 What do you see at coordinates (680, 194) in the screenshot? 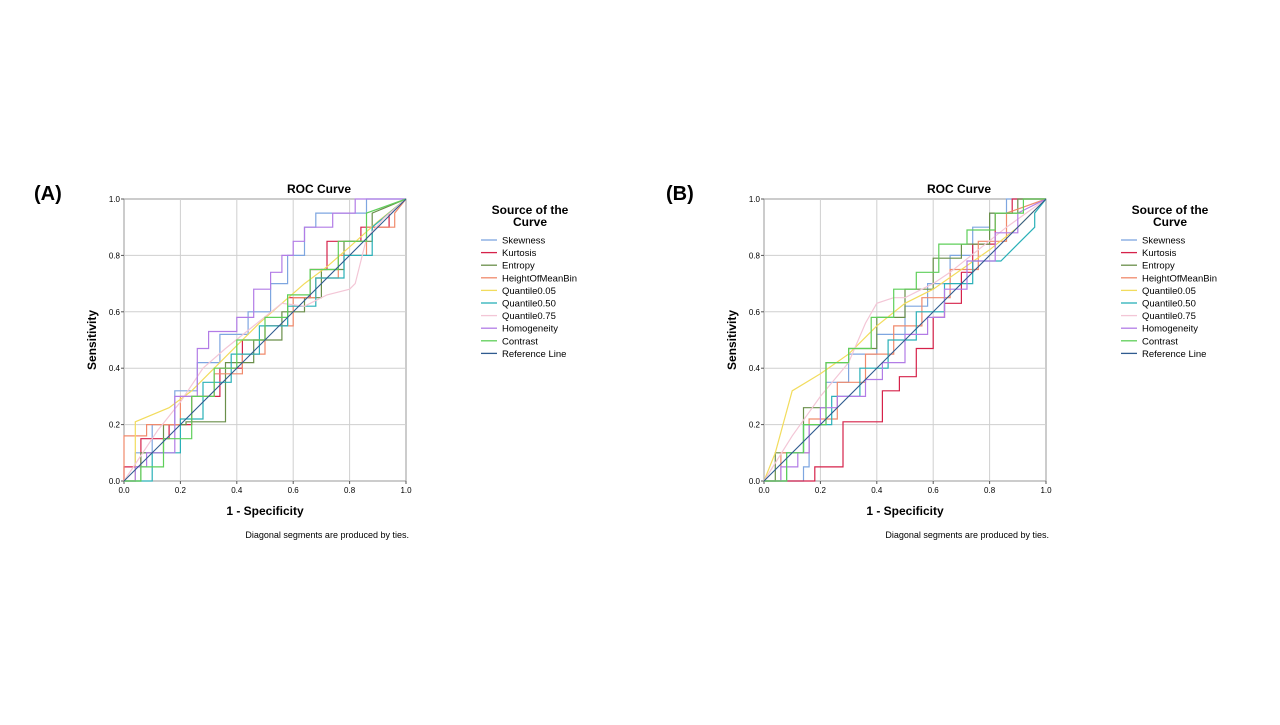
I see `panel-label: (B)` at bounding box center [680, 194].